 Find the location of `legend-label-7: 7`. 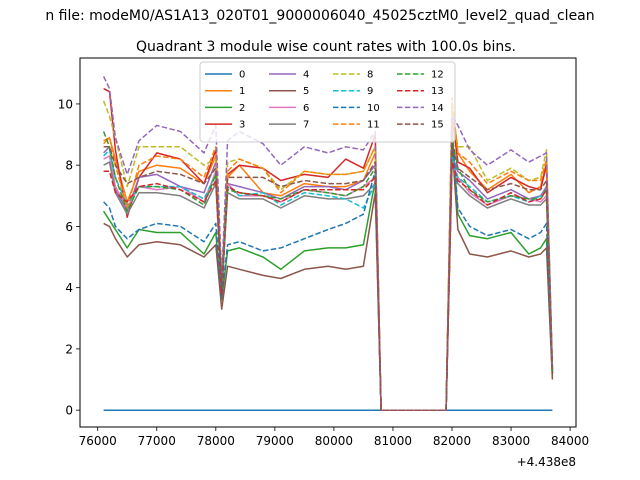

legend-label-7: 7 is located at coordinates (306, 125).